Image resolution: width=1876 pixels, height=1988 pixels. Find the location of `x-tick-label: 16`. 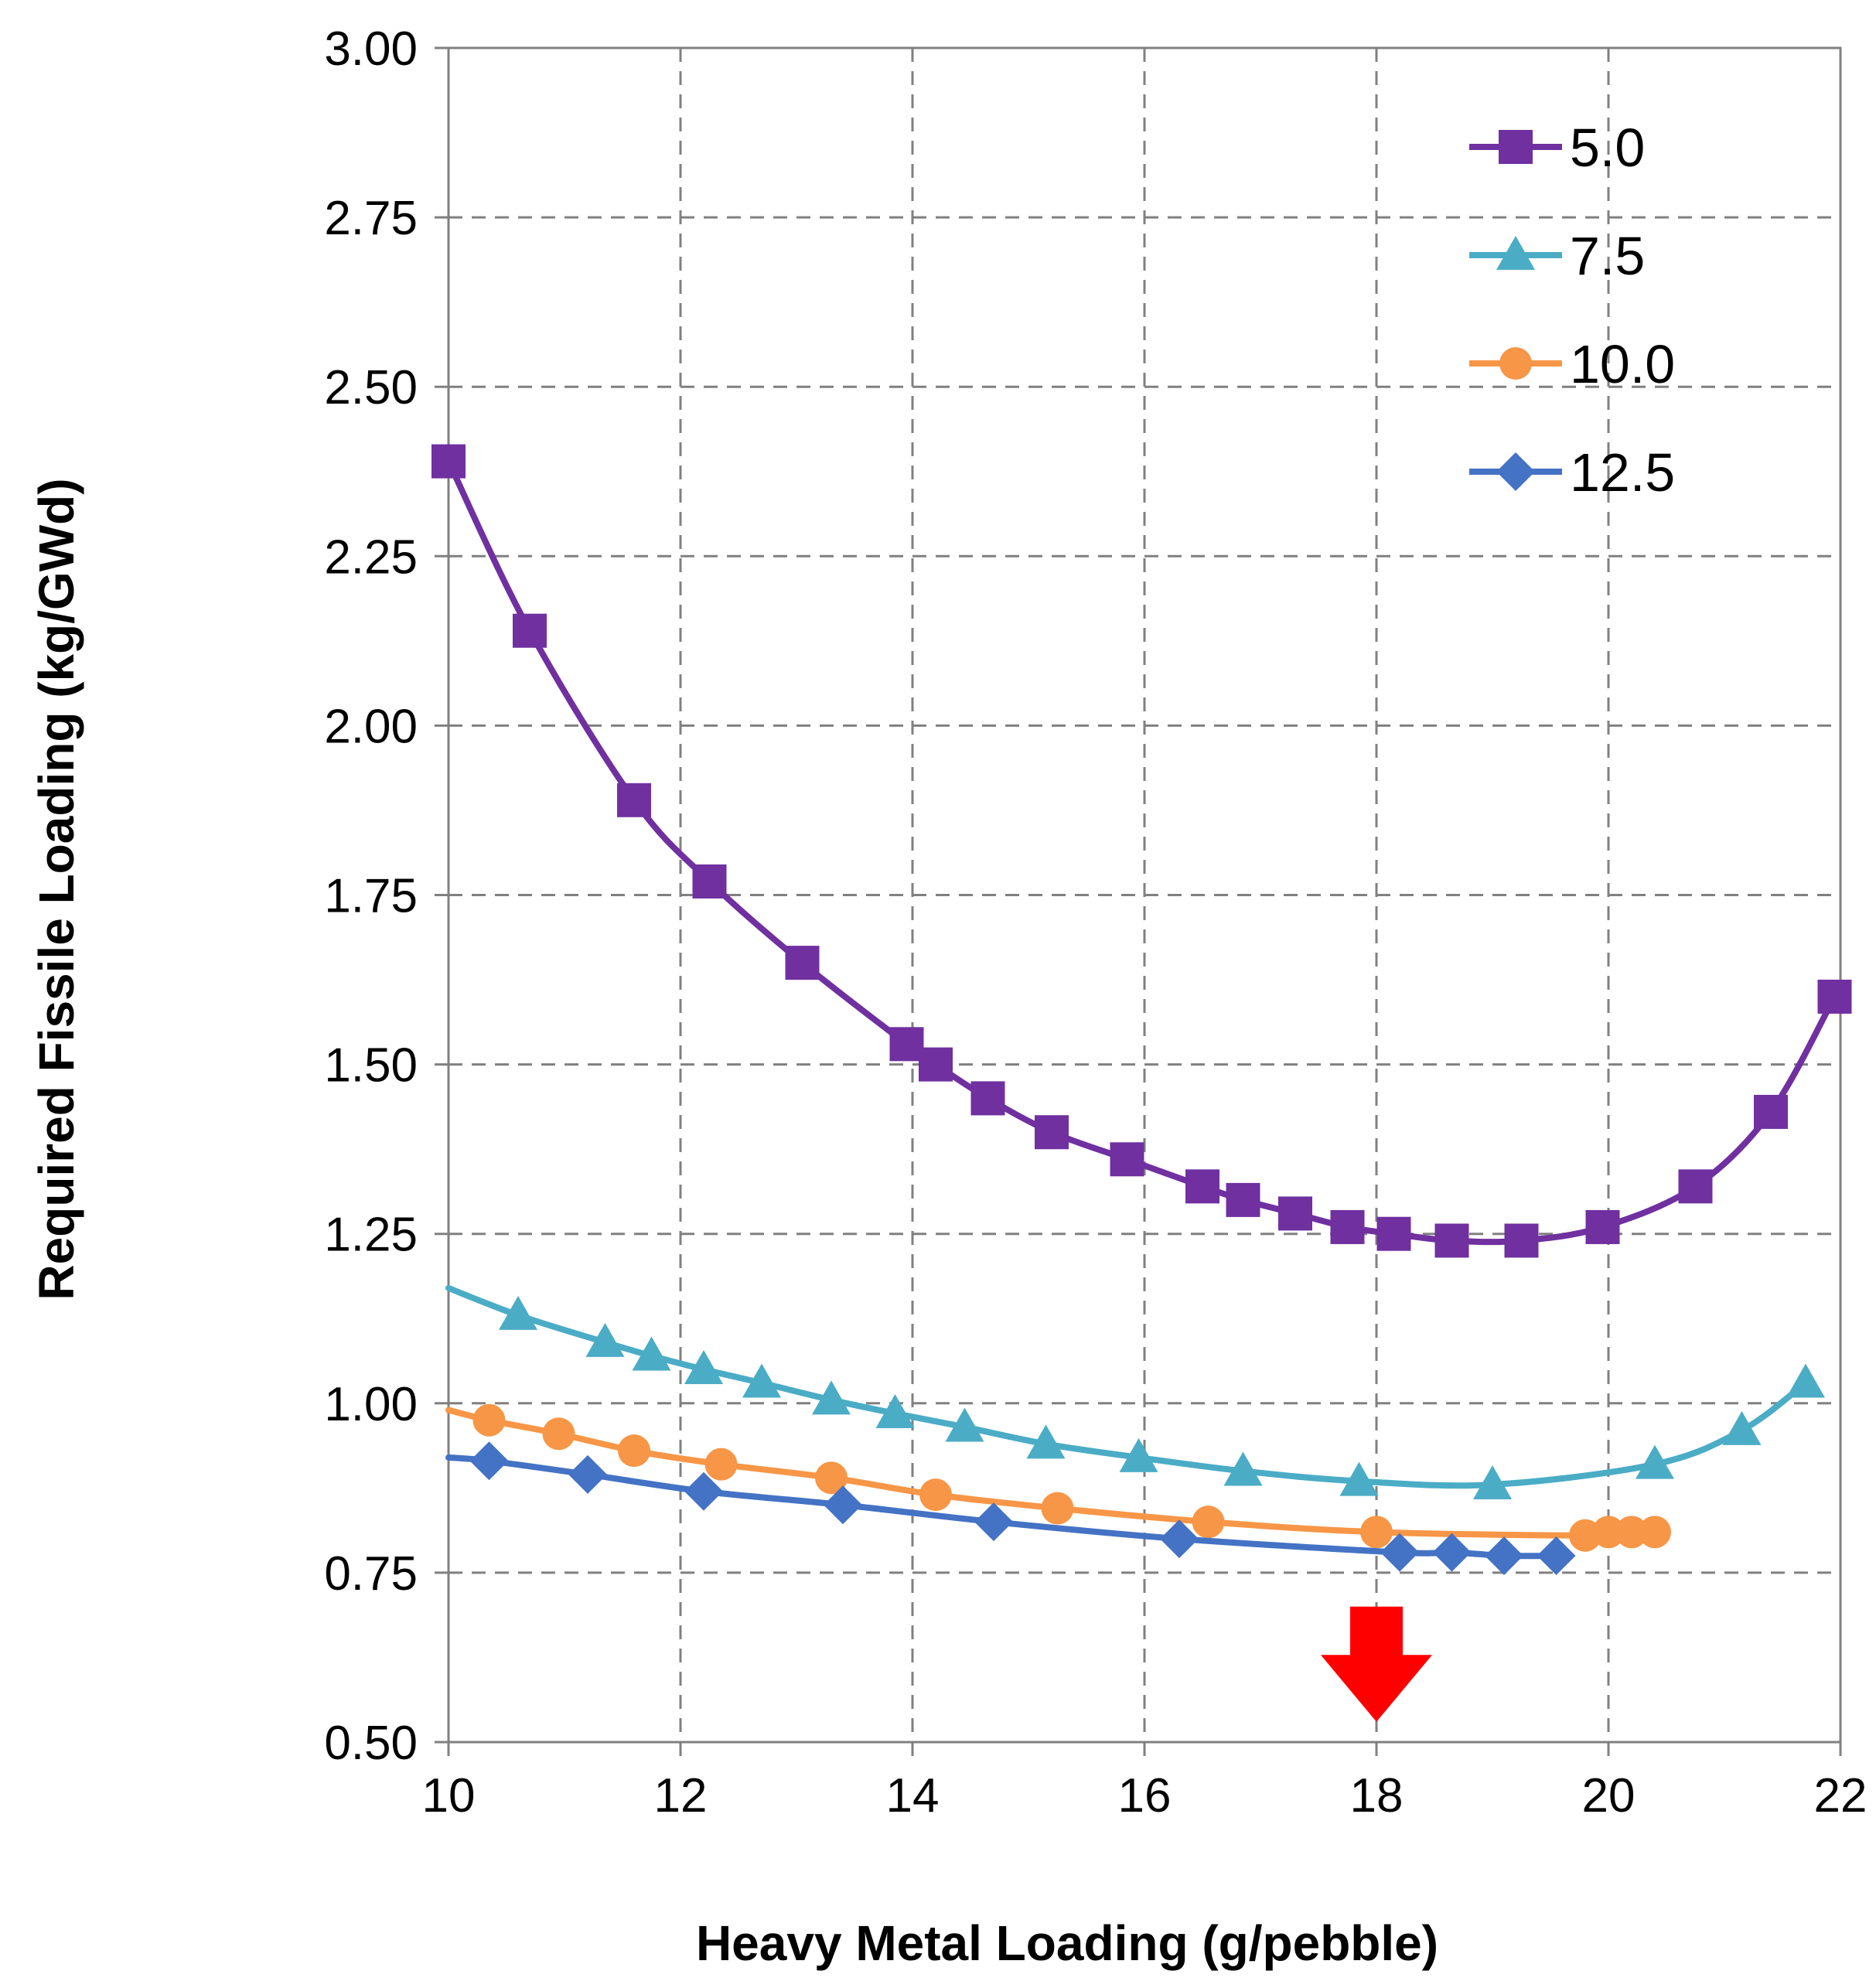

x-tick-label: 16 is located at coordinates (1145, 1796).